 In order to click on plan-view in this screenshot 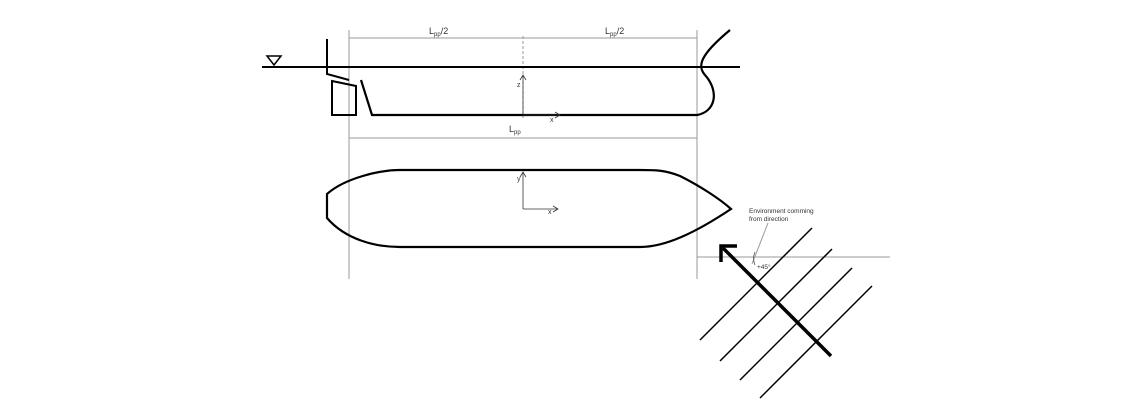, I will do `click(529, 208)`.